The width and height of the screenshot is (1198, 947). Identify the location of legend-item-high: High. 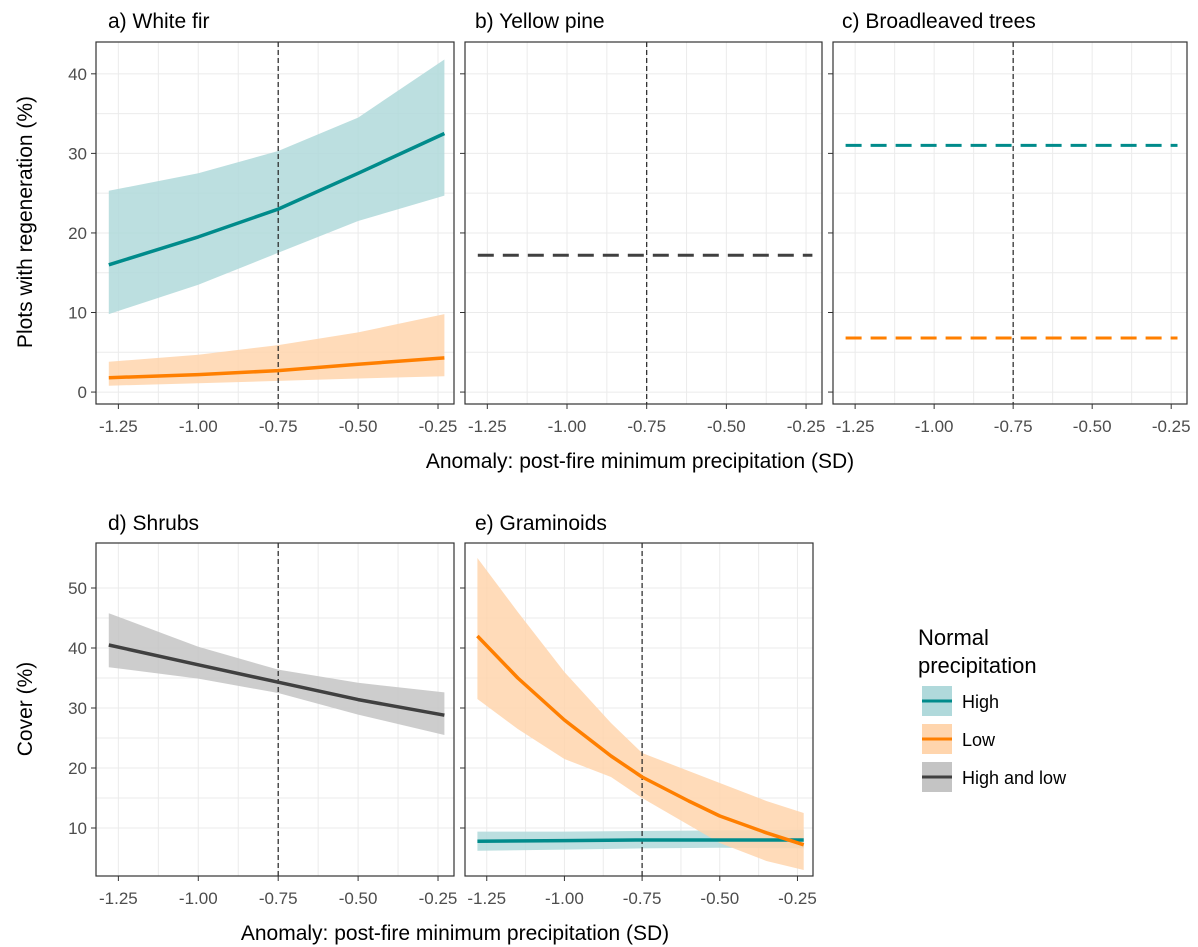
(960, 701).